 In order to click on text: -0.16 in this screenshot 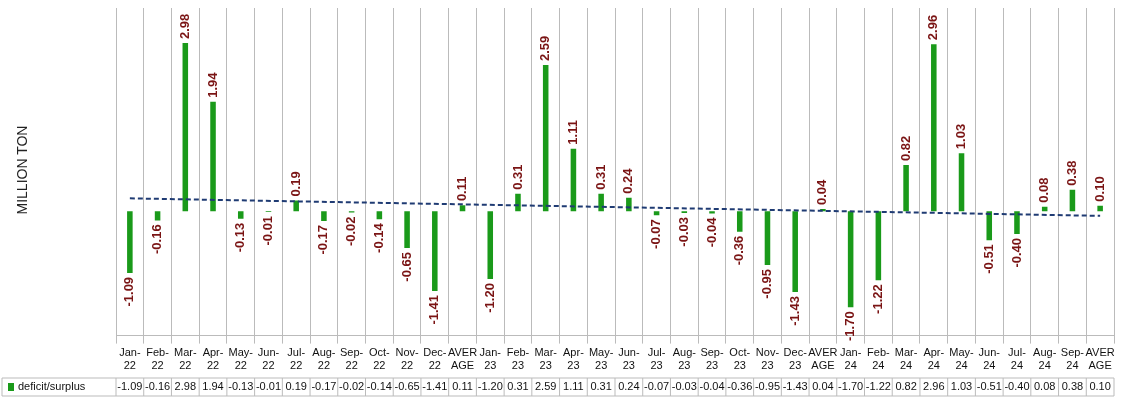, I will do `click(157, 239)`.